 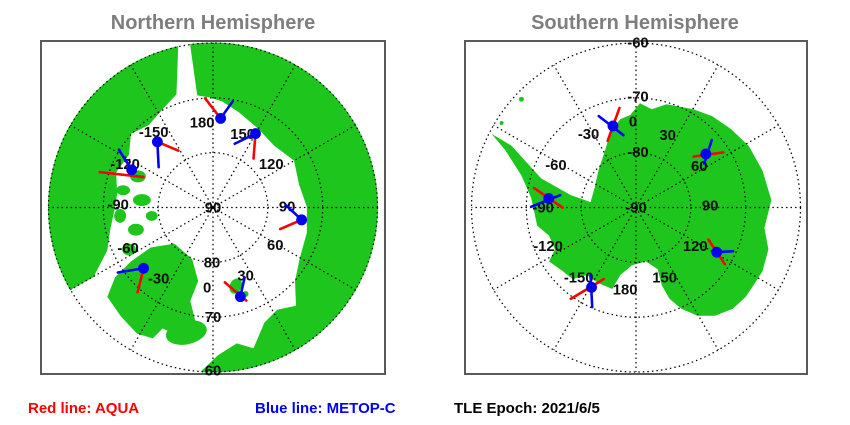 What do you see at coordinates (637, 98) in the screenshot?
I see `graticule-label: -70` at bounding box center [637, 98].